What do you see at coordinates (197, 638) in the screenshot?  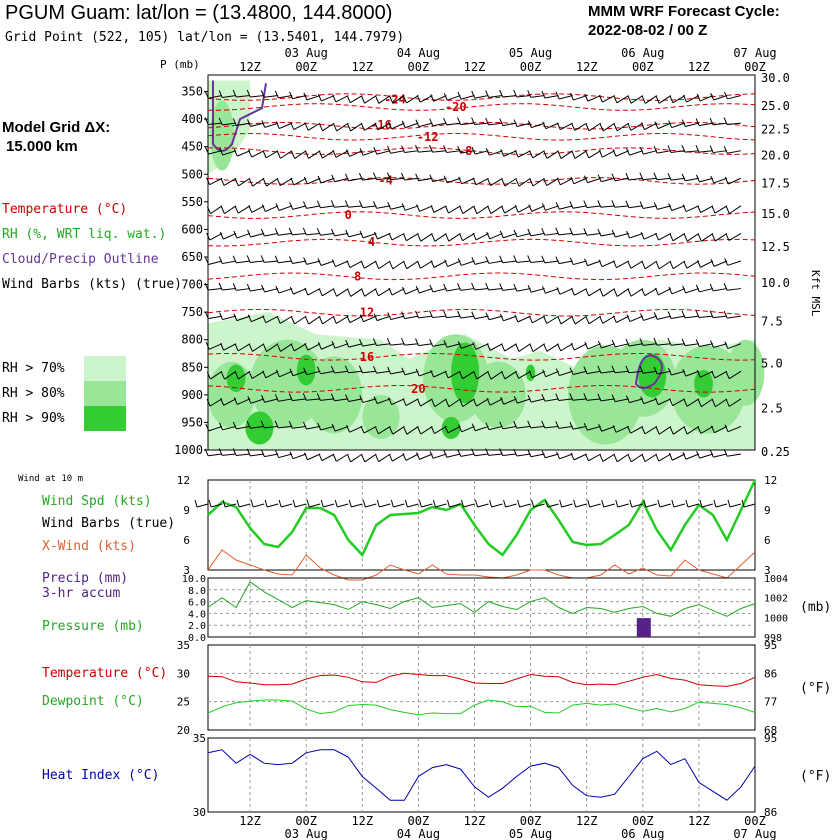 I see `precip-tick-label: 0.0` at bounding box center [197, 638].